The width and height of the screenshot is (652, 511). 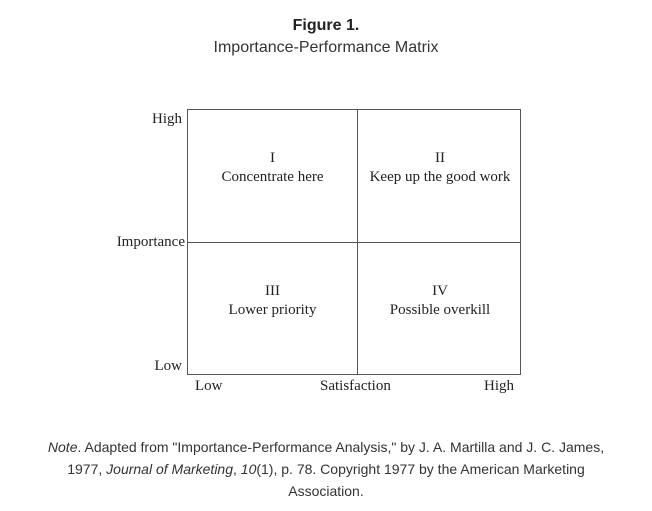 I want to click on y-axis-title: Importance, so click(x=150, y=242).